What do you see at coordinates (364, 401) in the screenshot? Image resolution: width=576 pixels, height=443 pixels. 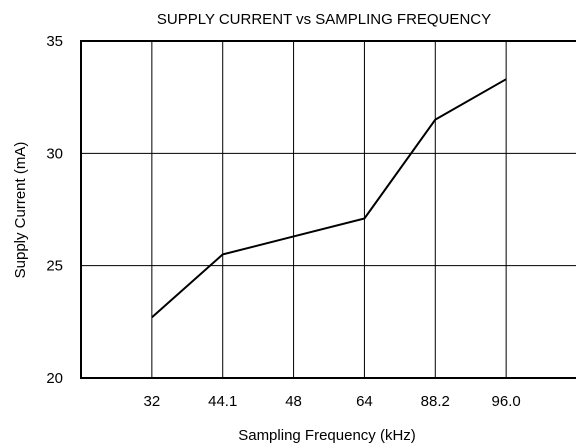 I see `x-tick-label: 64` at bounding box center [364, 401].